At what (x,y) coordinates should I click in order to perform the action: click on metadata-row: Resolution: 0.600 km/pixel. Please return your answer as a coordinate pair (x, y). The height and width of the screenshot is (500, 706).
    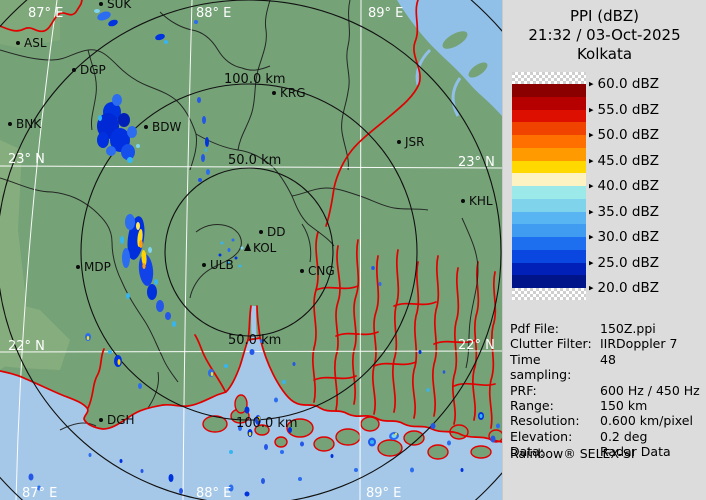
    Looking at the image, I should click on (607, 420).